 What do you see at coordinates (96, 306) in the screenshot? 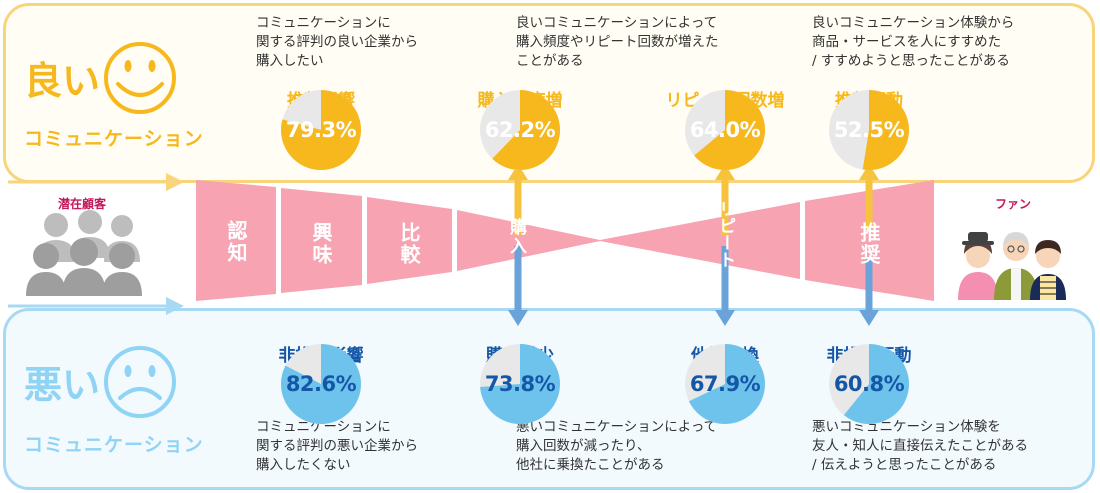
I see `bad-flow-arrow` at bounding box center [96, 306].